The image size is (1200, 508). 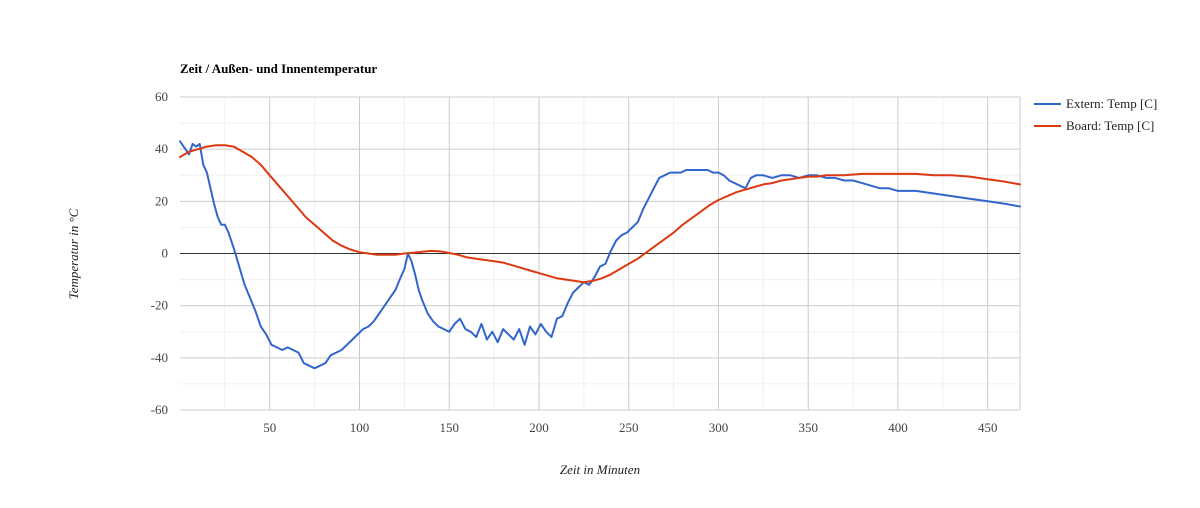 I want to click on x-tick-label: 350, so click(x=808, y=427).